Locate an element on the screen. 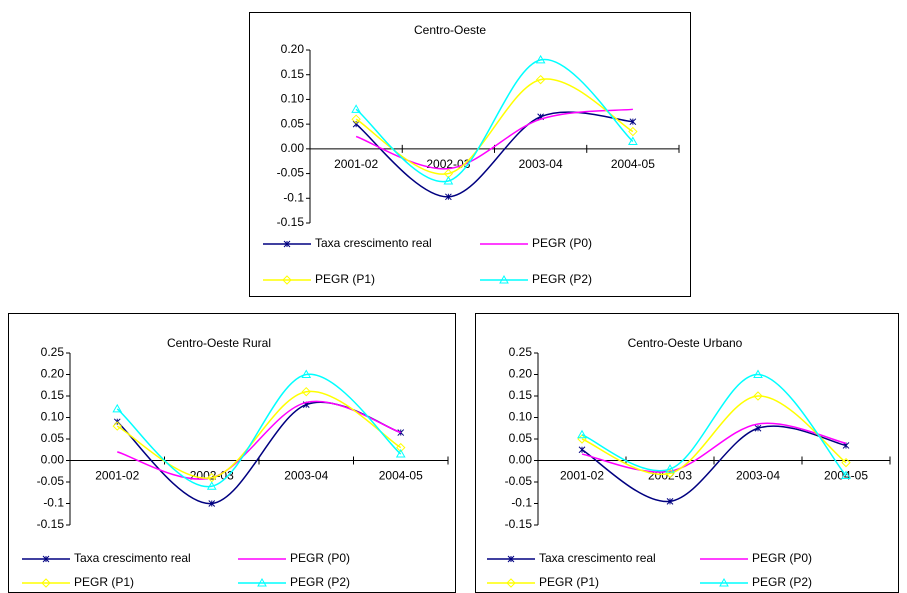 The width and height of the screenshot is (907, 593). y-tick-label: 0.25 is located at coordinates (521, 352).